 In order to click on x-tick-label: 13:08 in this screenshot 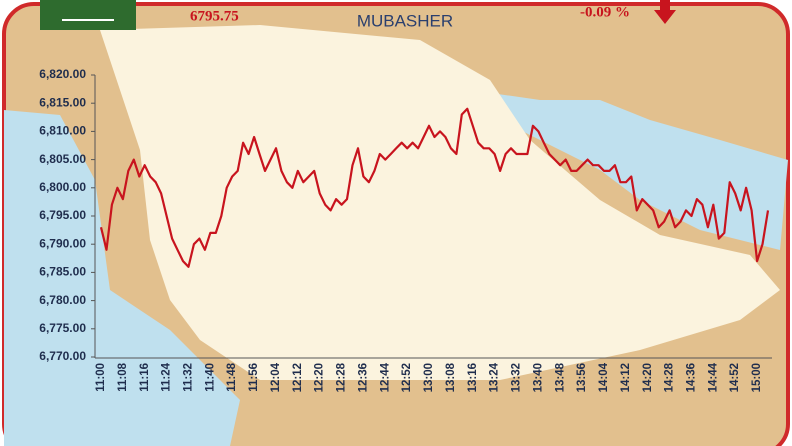, I will do `click(451, 377)`.